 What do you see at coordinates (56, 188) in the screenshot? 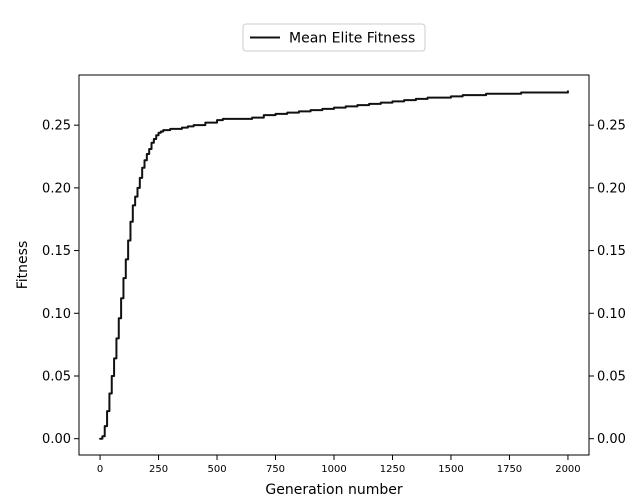
I see `y-tick-label-left: 0.20` at bounding box center [56, 188].